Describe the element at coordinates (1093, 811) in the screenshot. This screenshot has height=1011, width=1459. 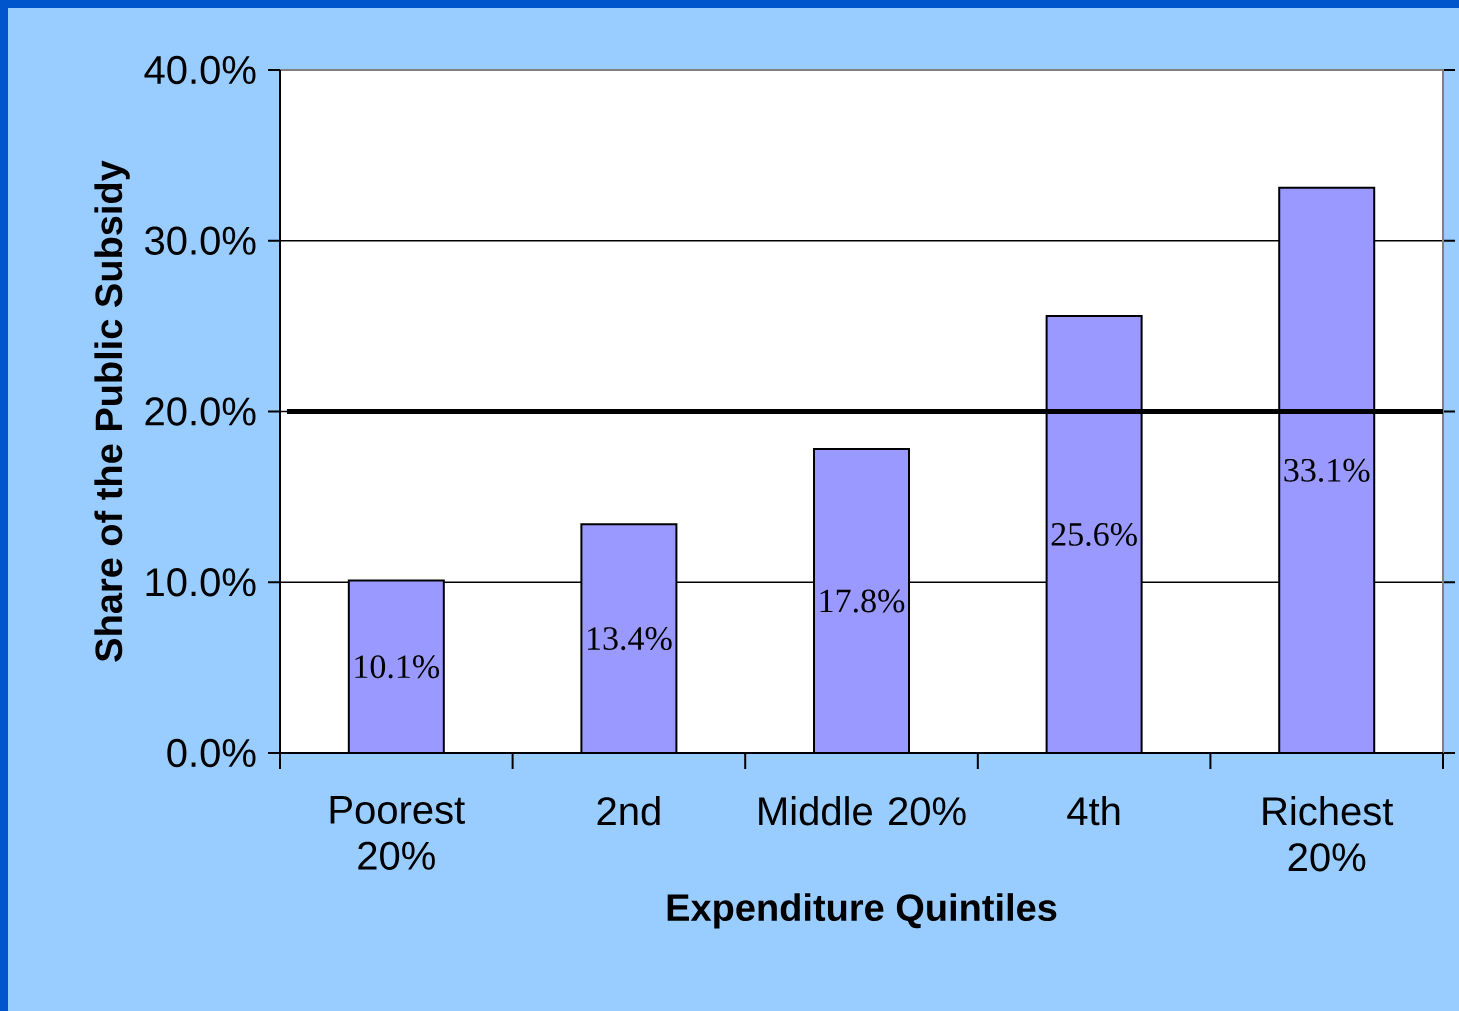
I see `x-tick-label: 4th` at that location.